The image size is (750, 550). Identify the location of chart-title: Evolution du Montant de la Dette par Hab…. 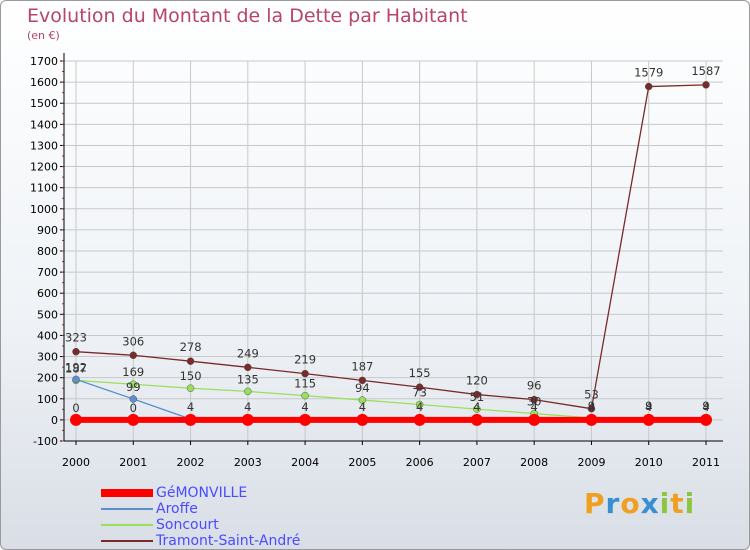
(247, 16).